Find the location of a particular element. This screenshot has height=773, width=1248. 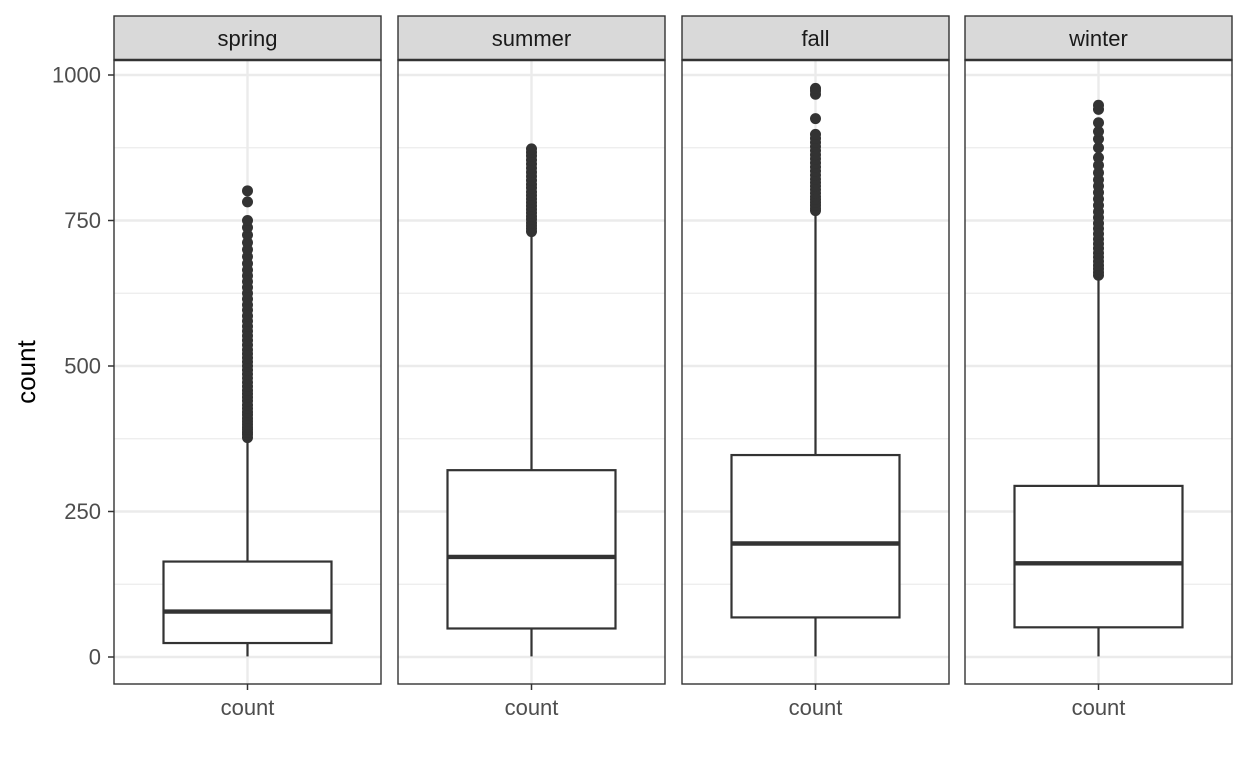

y-tick-label: 500 is located at coordinates (82, 366).